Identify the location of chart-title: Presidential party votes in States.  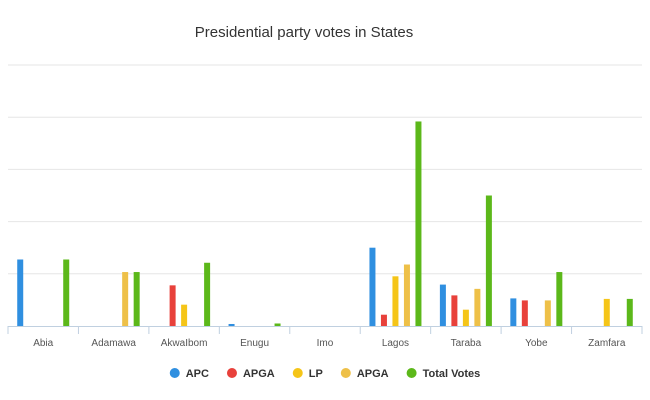
(304, 32).